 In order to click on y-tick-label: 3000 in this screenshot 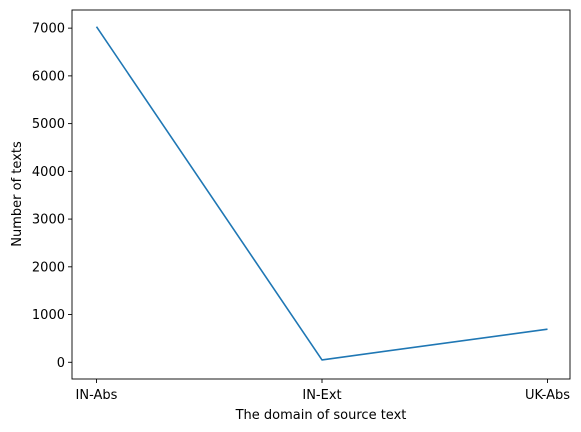, I will do `click(48, 220)`.